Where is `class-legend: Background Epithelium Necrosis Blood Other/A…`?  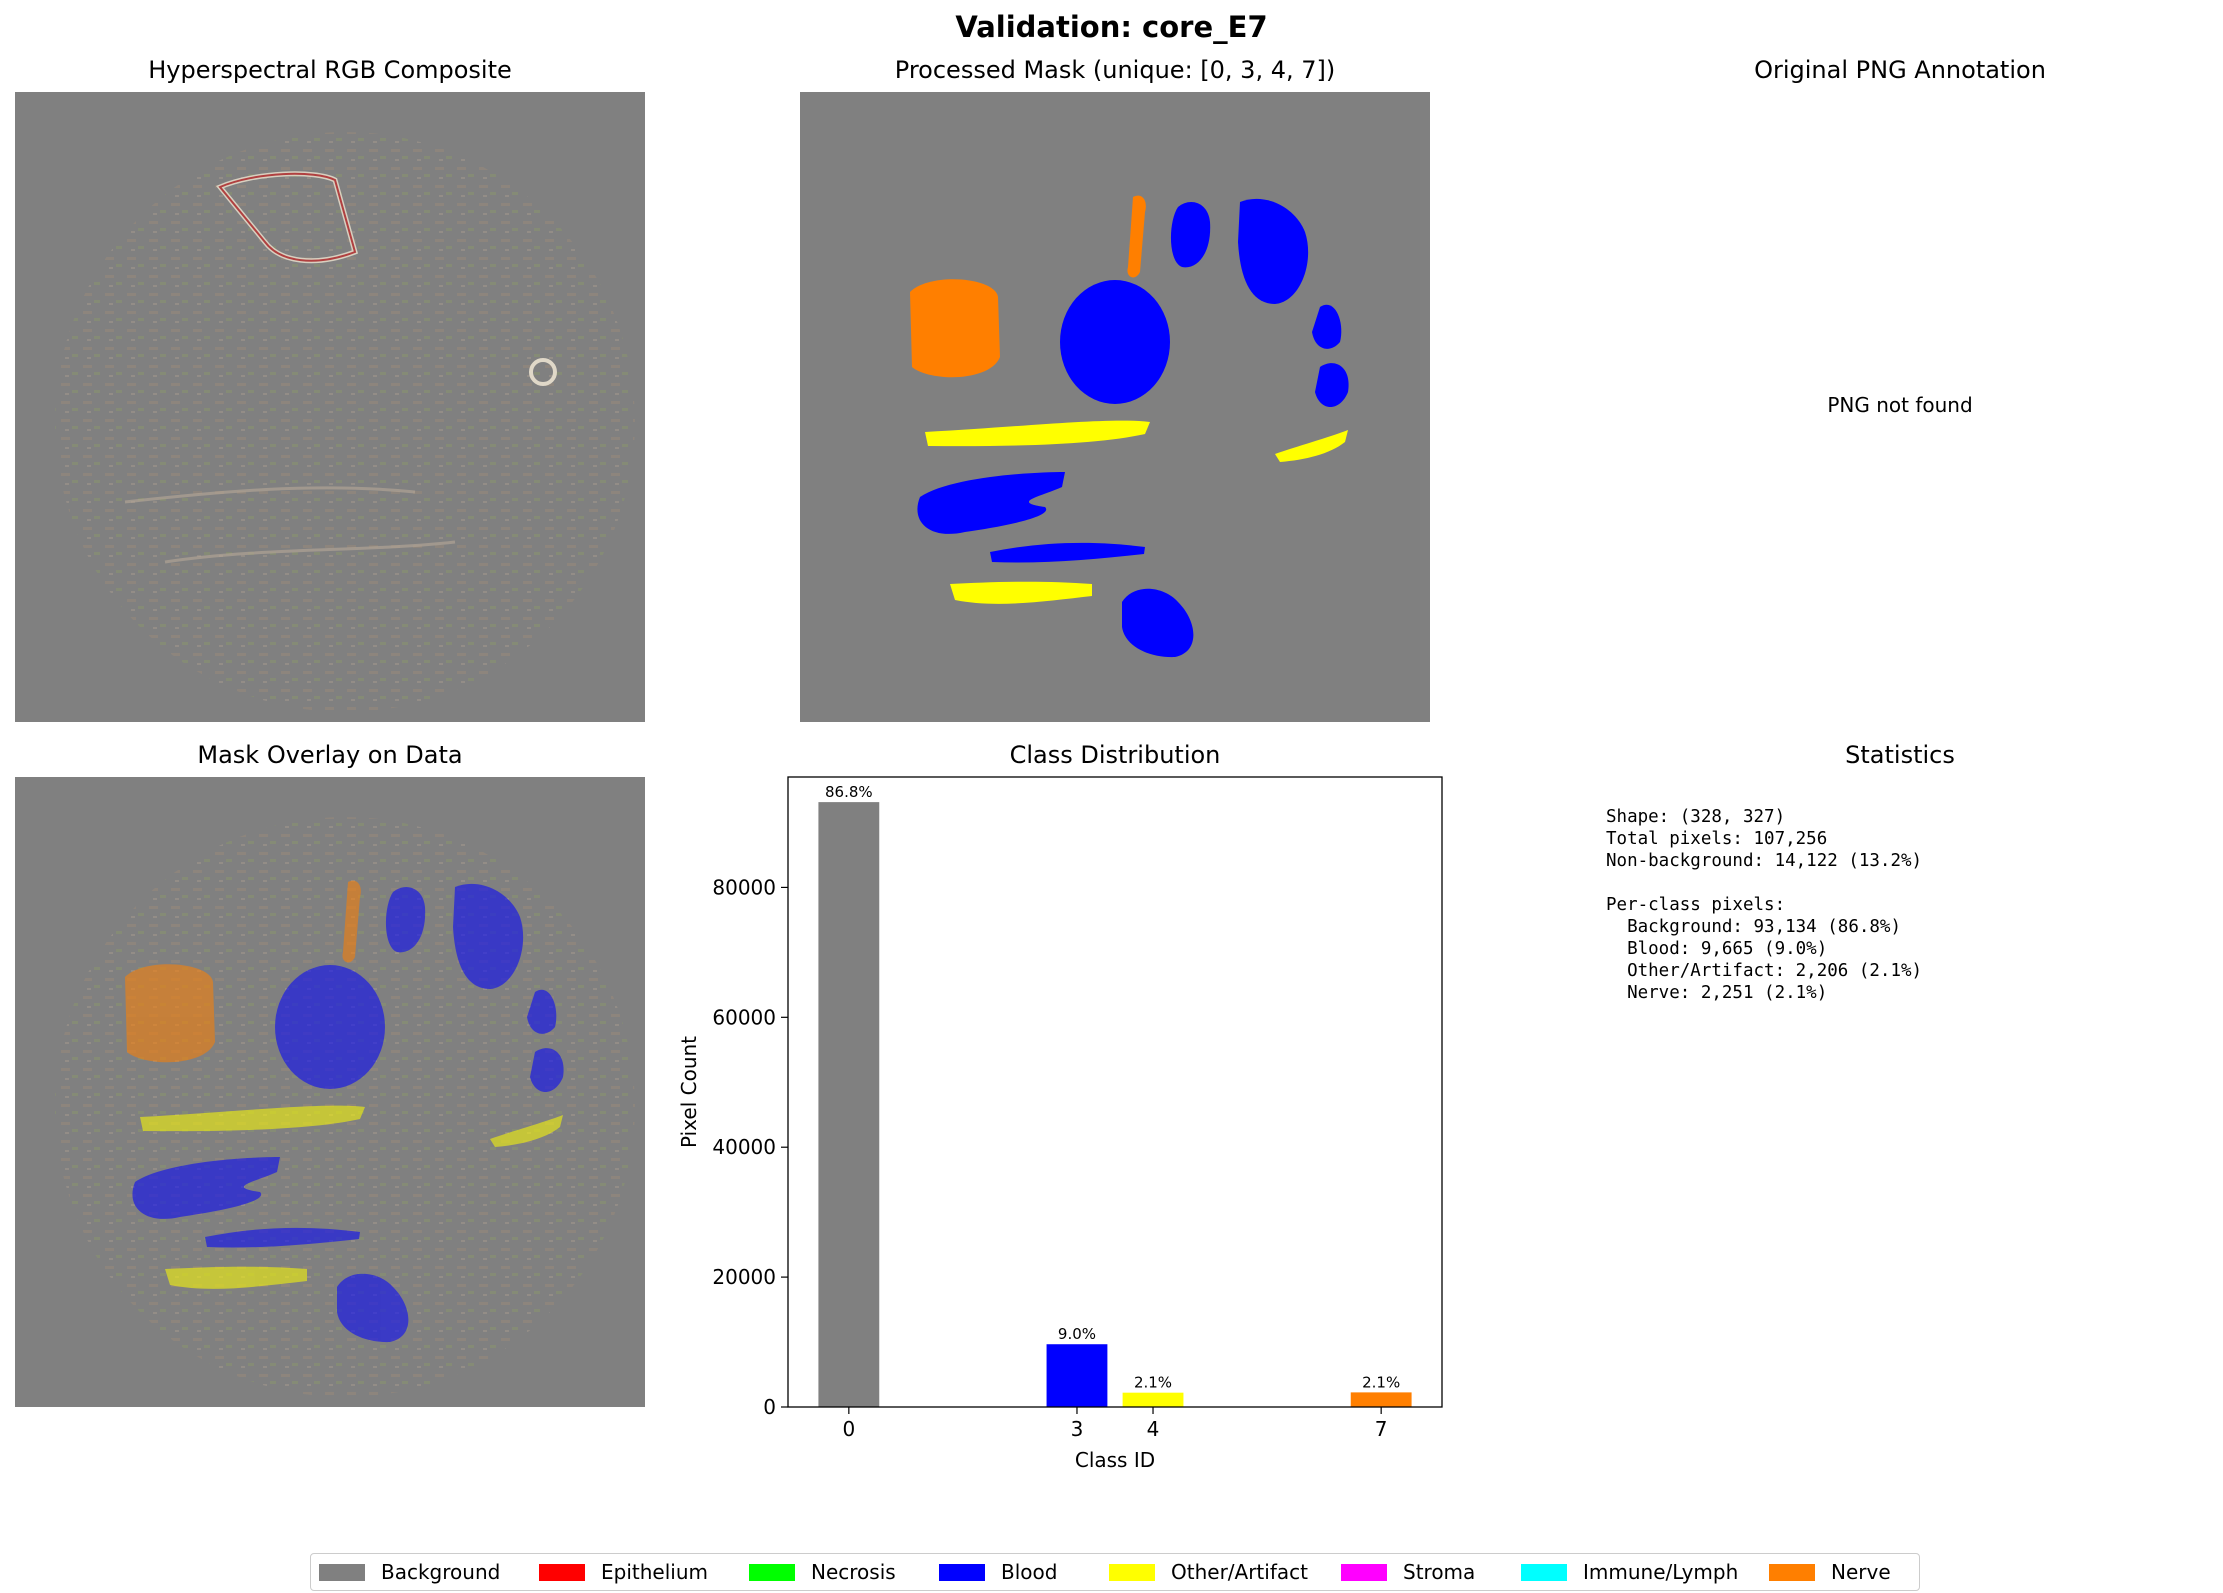 class-legend: Background Epithelium Necrosis Blood Other/A… is located at coordinates (1115, 1572).